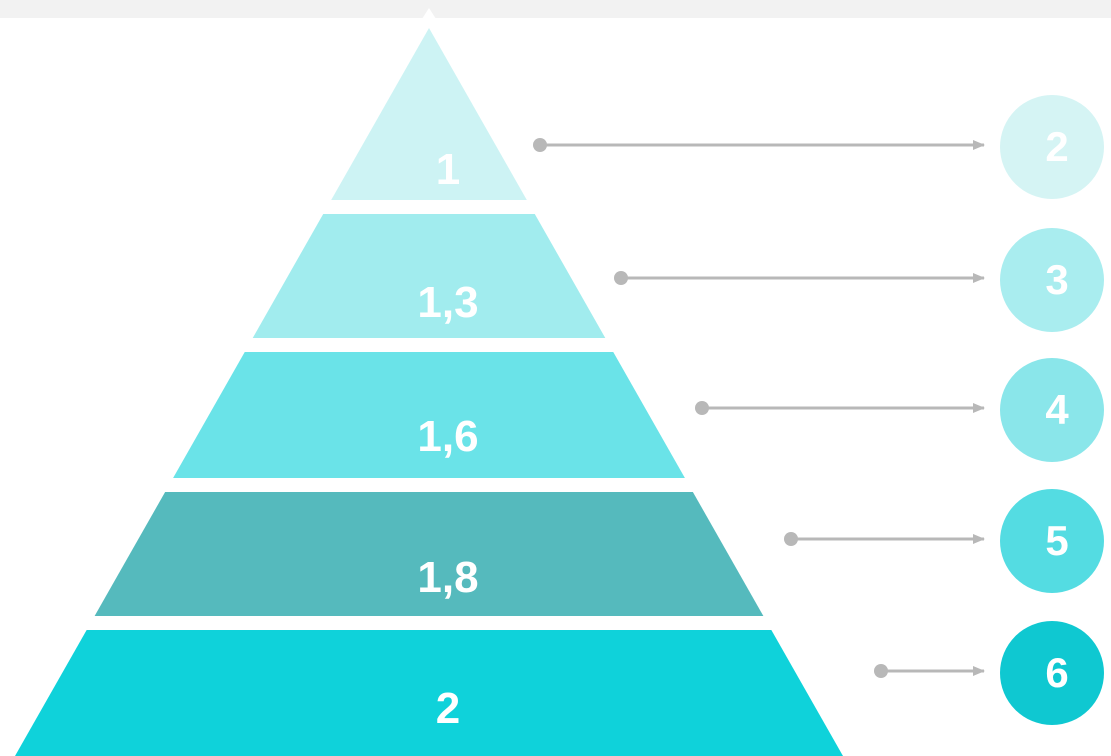 The height and width of the screenshot is (756, 1111). I want to click on level-badge-label: 5, so click(1056, 540).